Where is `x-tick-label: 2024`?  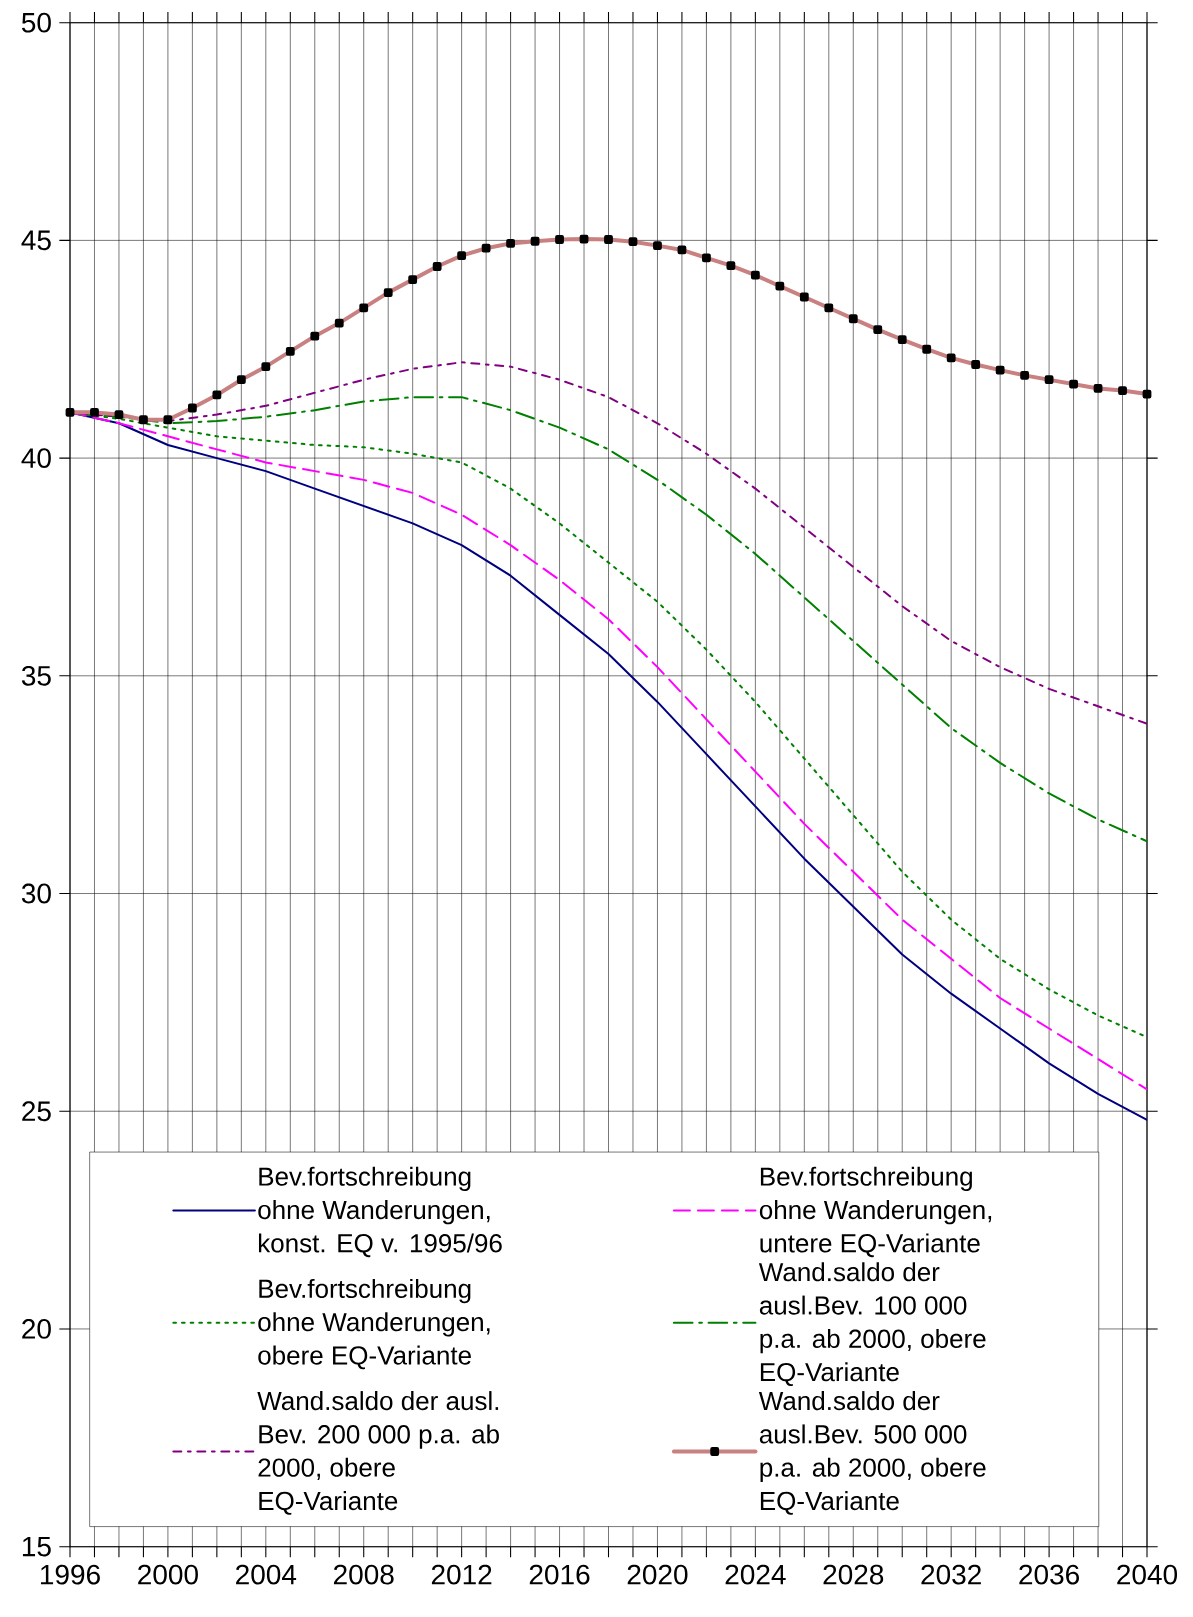
x-tick-label: 2024 is located at coordinates (755, 1574).